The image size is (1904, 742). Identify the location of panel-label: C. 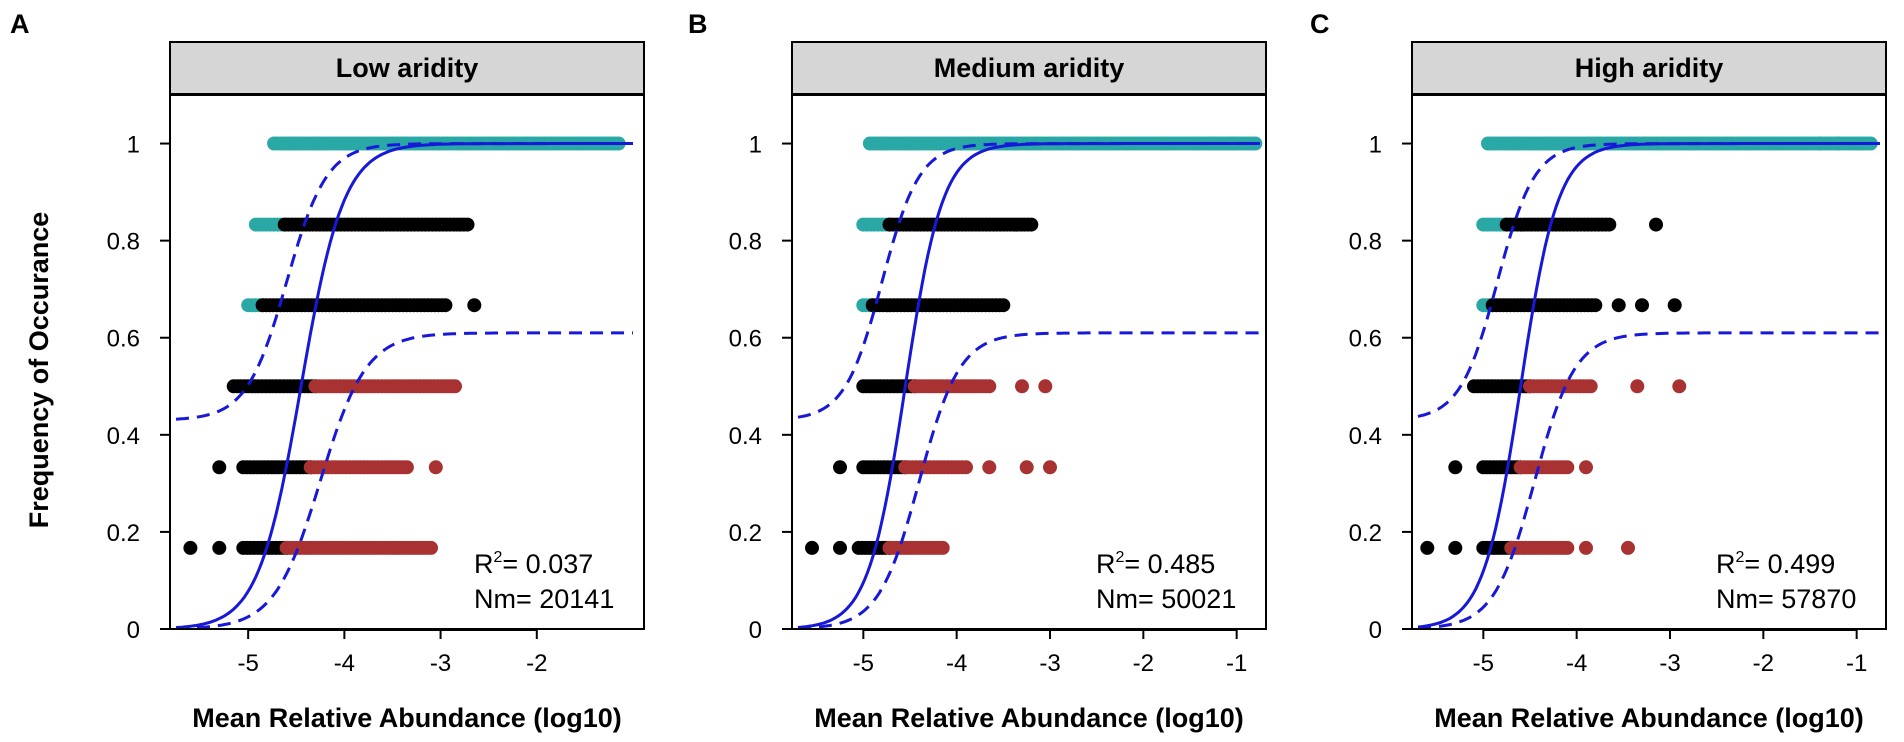
(1320, 24).